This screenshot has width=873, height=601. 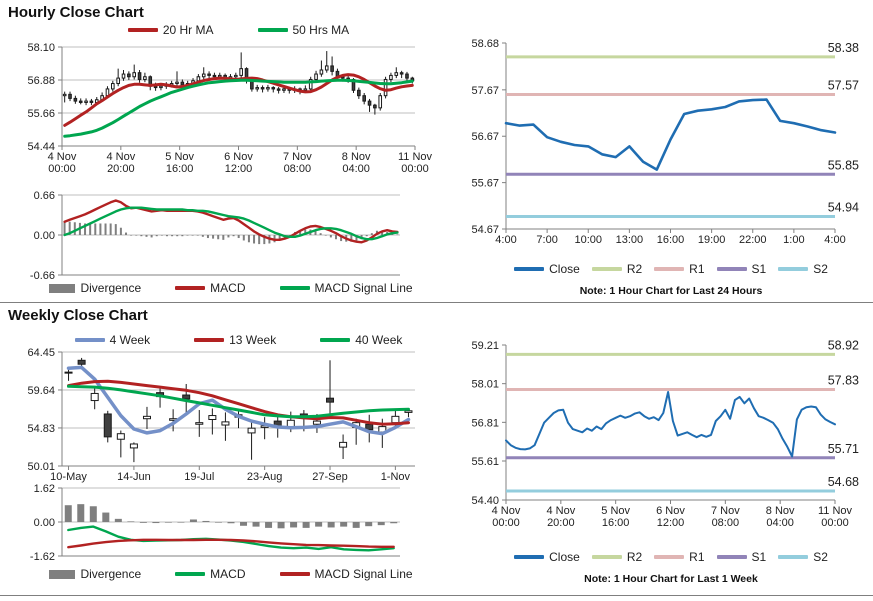 What do you see at coordinates (741, 557) in the screenshot?
I see `legend-item: S1` at bounding box center [741, 557].